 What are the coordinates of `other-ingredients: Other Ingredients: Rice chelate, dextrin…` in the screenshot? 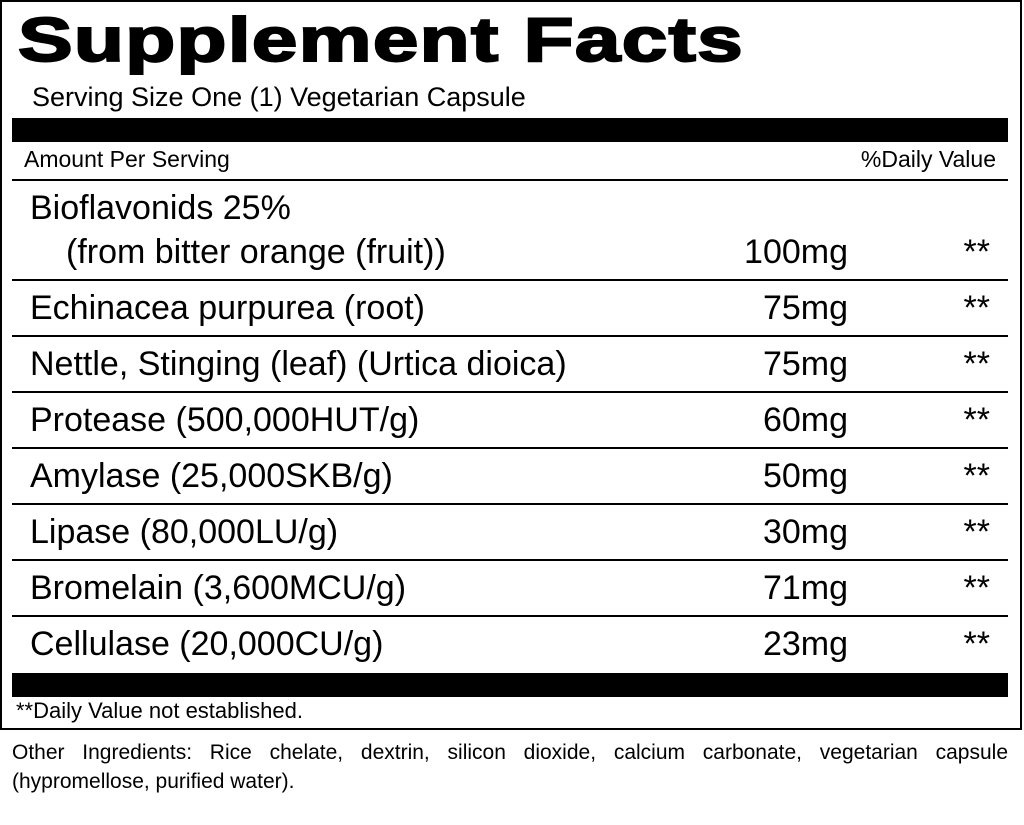 It's located at (510, 767).